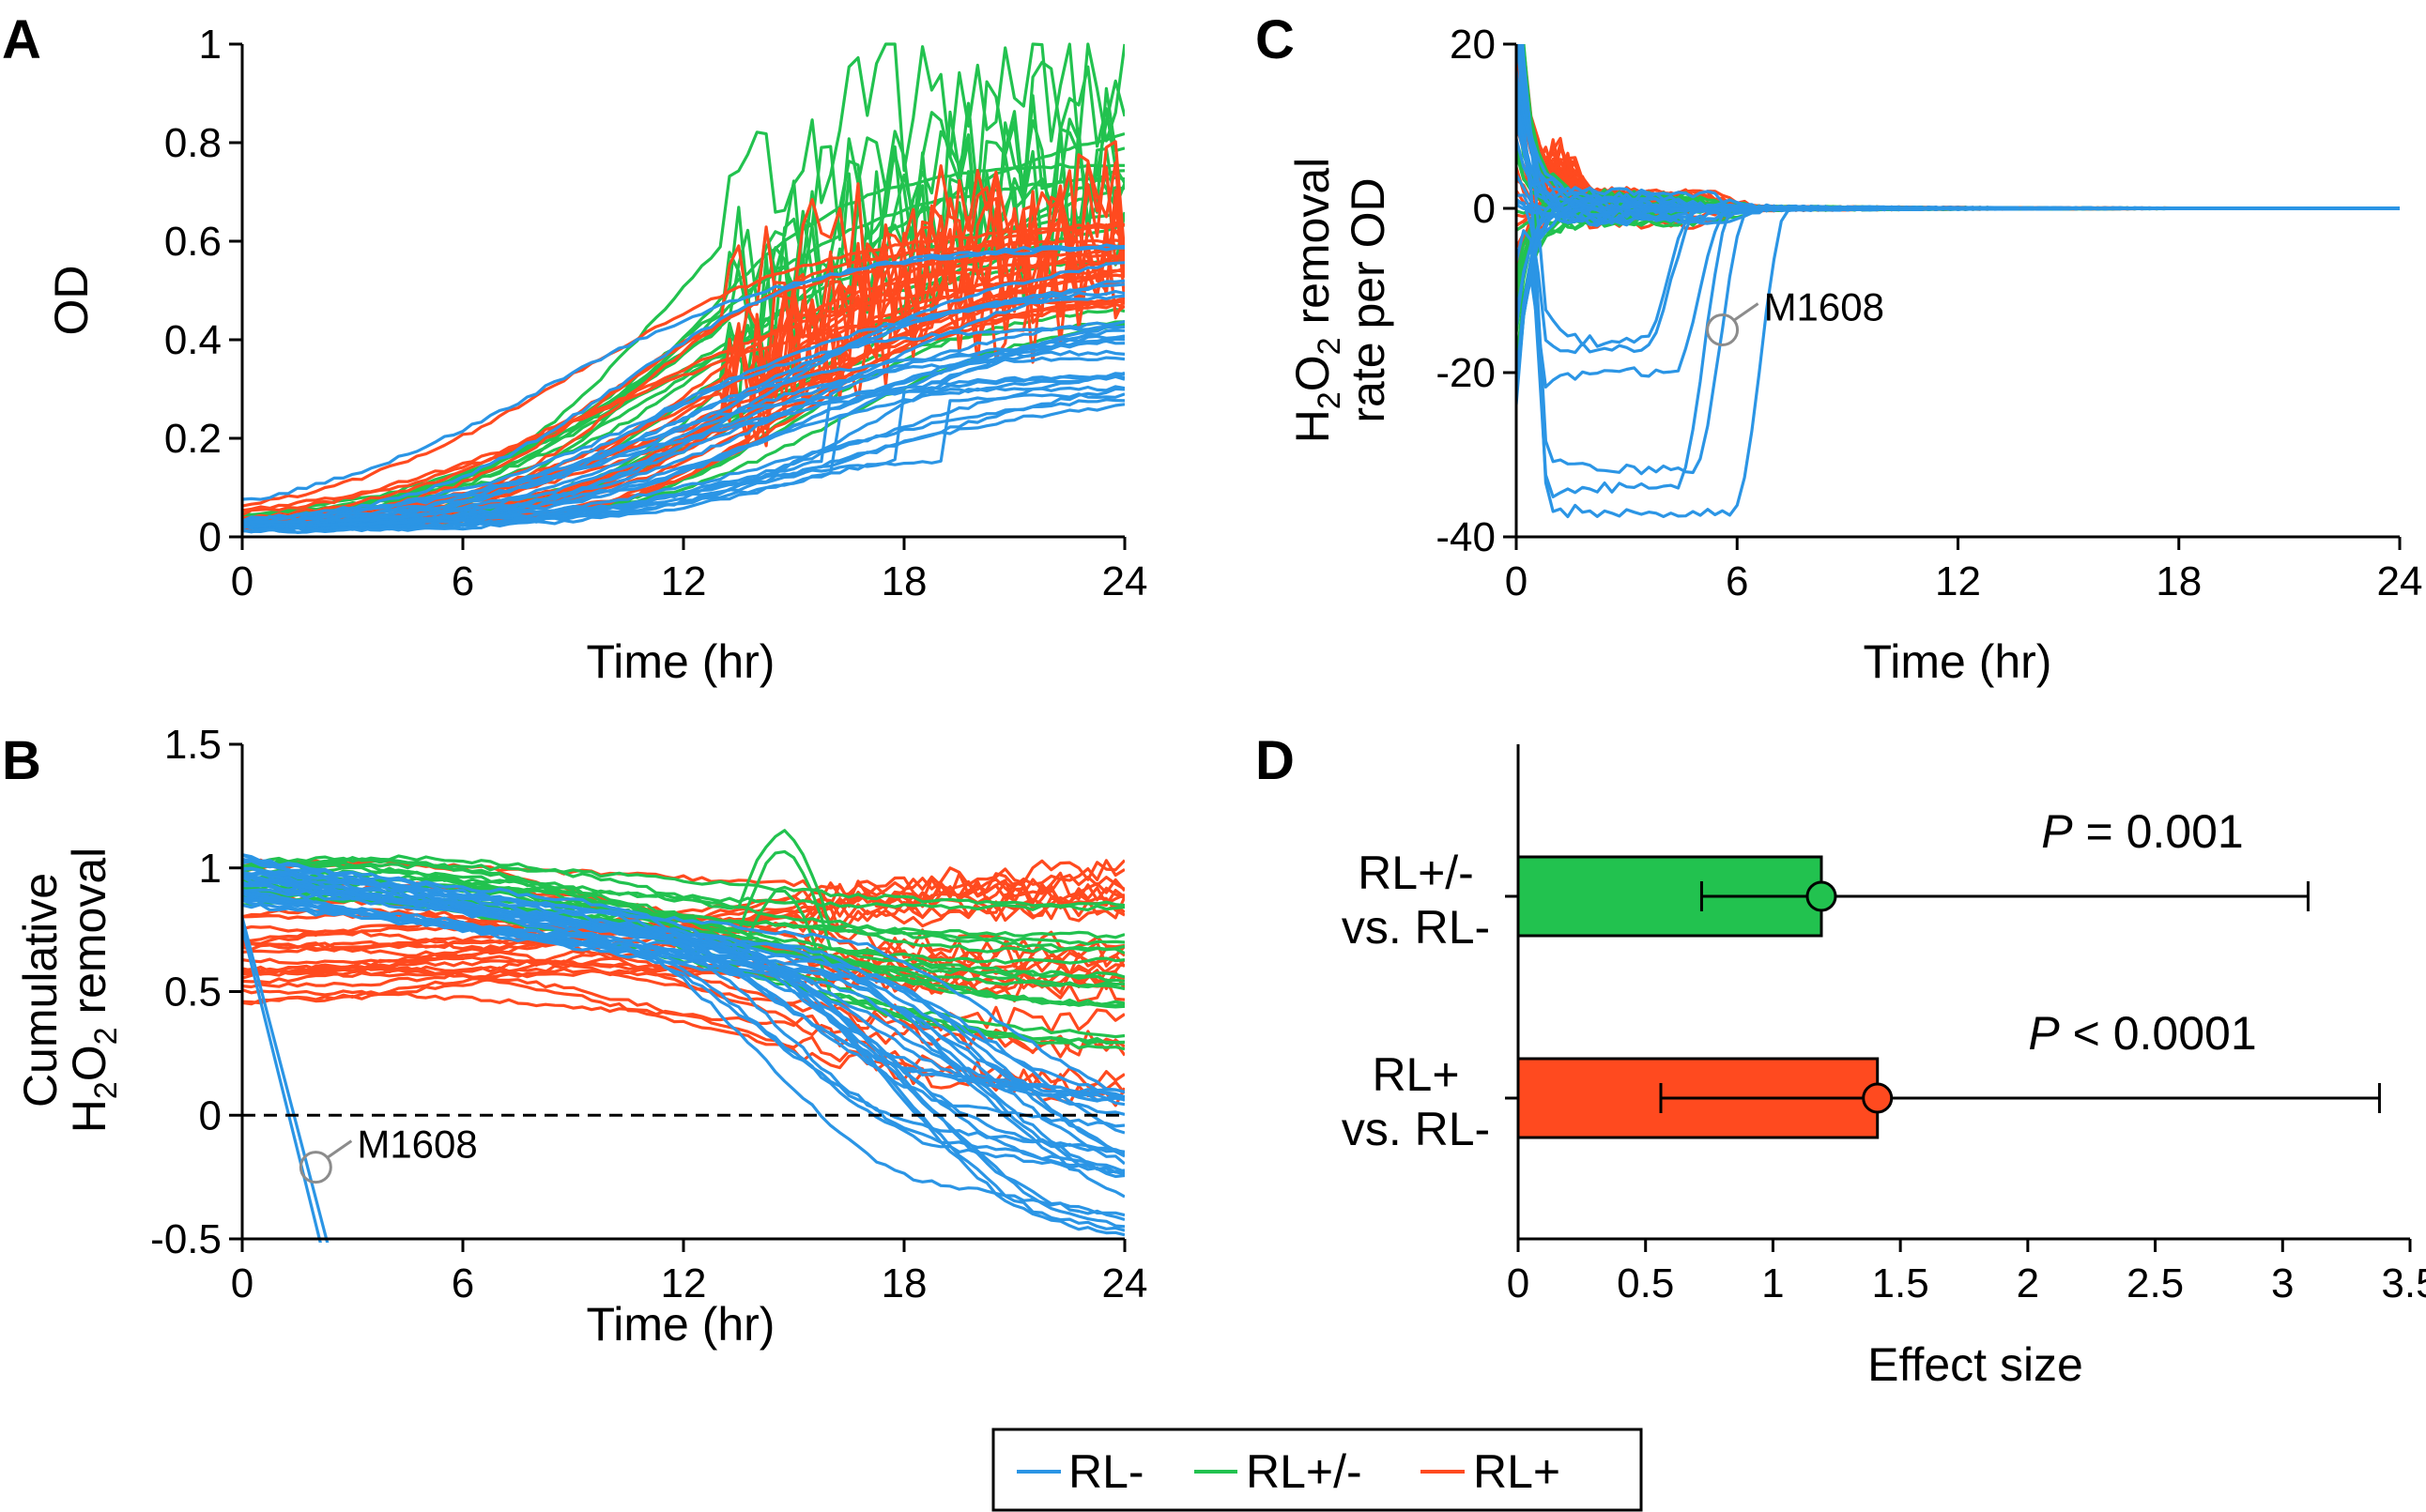 The image size is (2426, 1512). What do you see at coordinates (315, 1167) in the screenshot?
I see `callout-circle-b` at bounding box center [315, 1167].